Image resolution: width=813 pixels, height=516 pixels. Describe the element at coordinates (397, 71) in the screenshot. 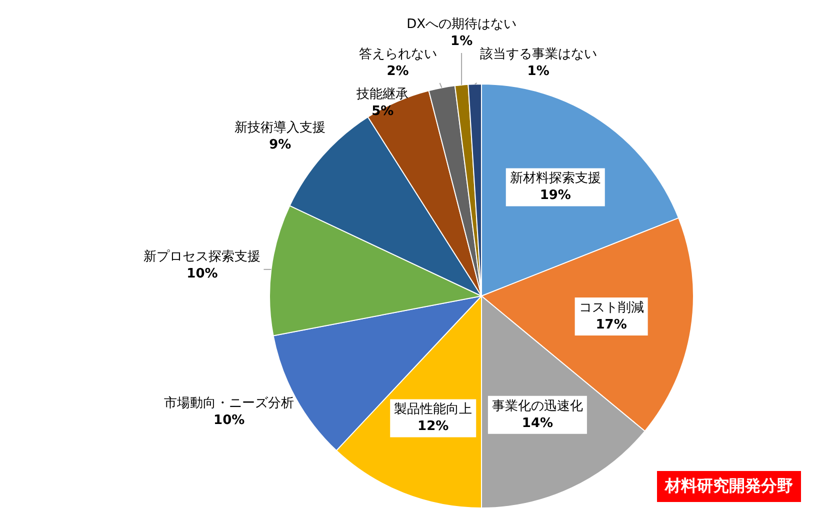

I see `data-label: 2%` at that location.